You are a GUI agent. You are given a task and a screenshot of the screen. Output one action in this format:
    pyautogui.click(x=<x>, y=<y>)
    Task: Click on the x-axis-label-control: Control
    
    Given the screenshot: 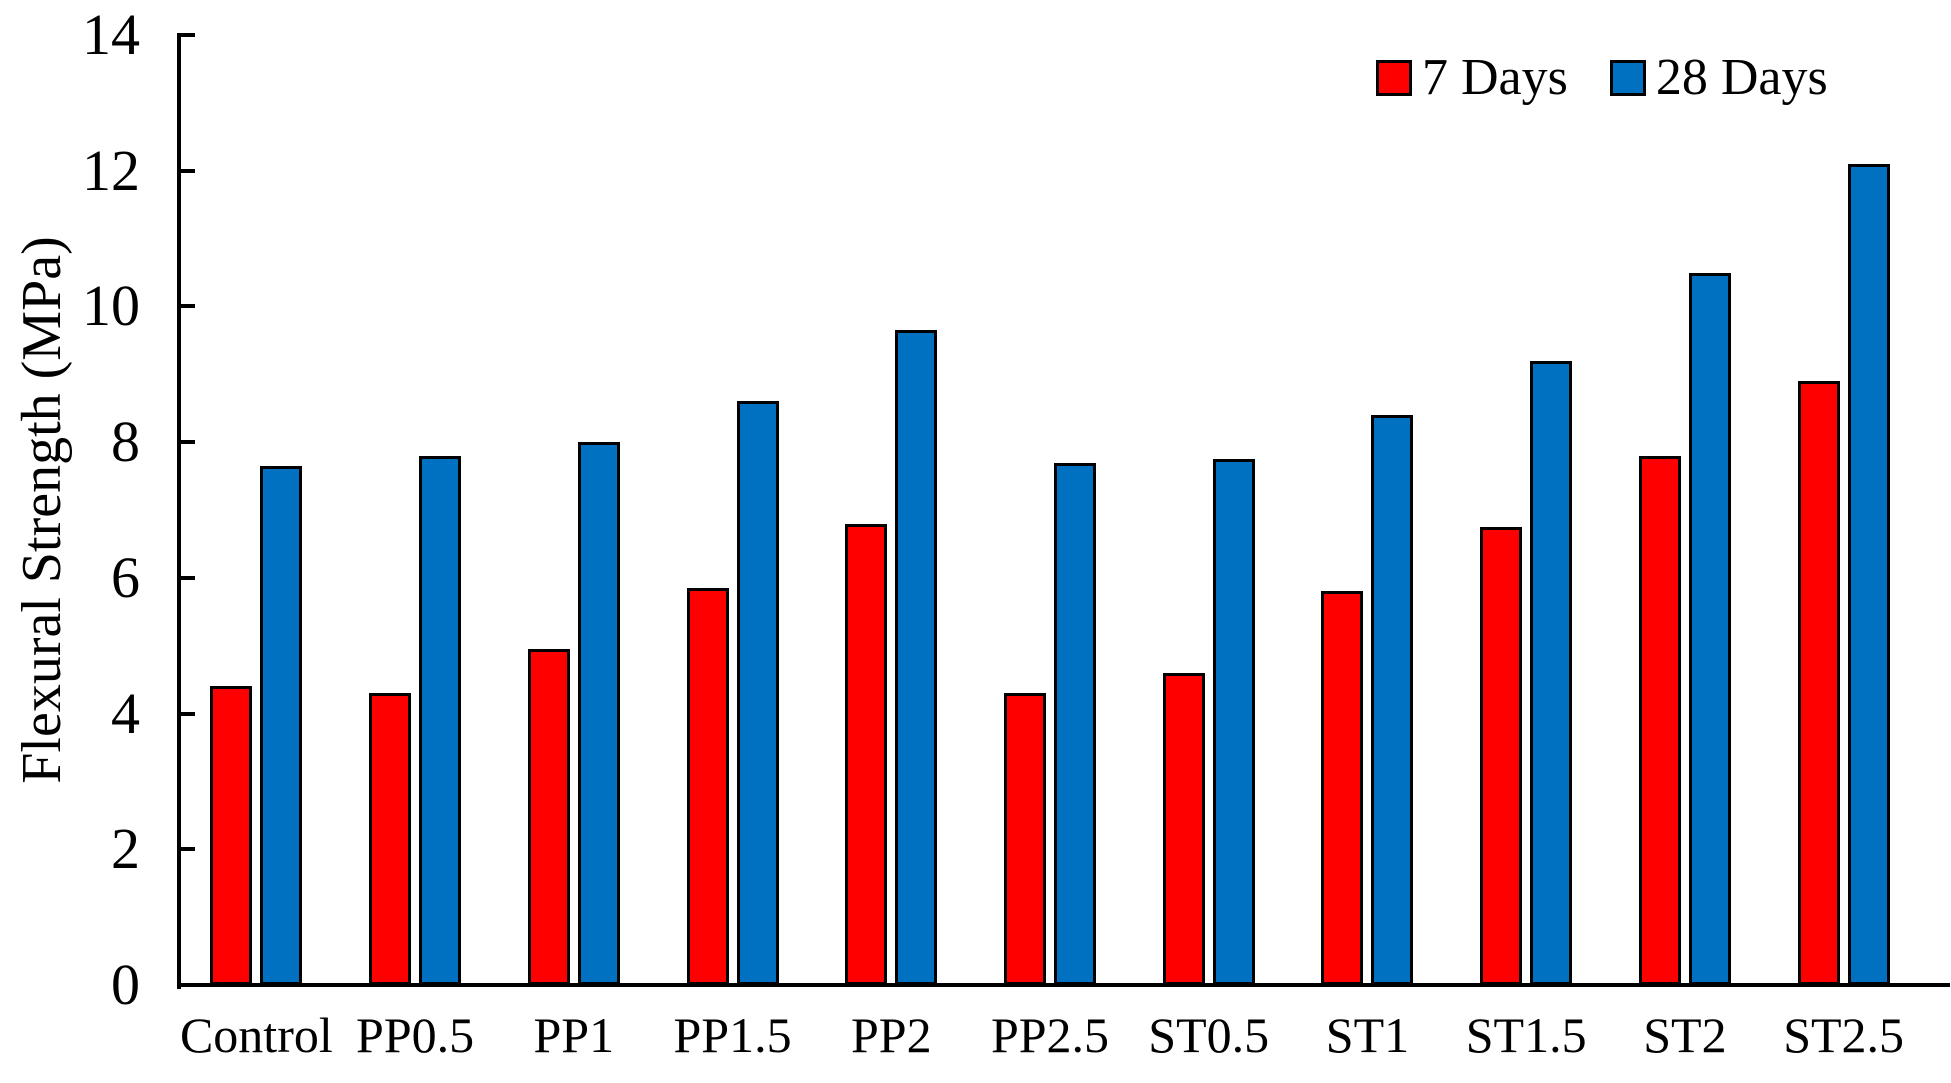 What is the action you would take?
    pyautogui.click(x=256, y=1035)
    